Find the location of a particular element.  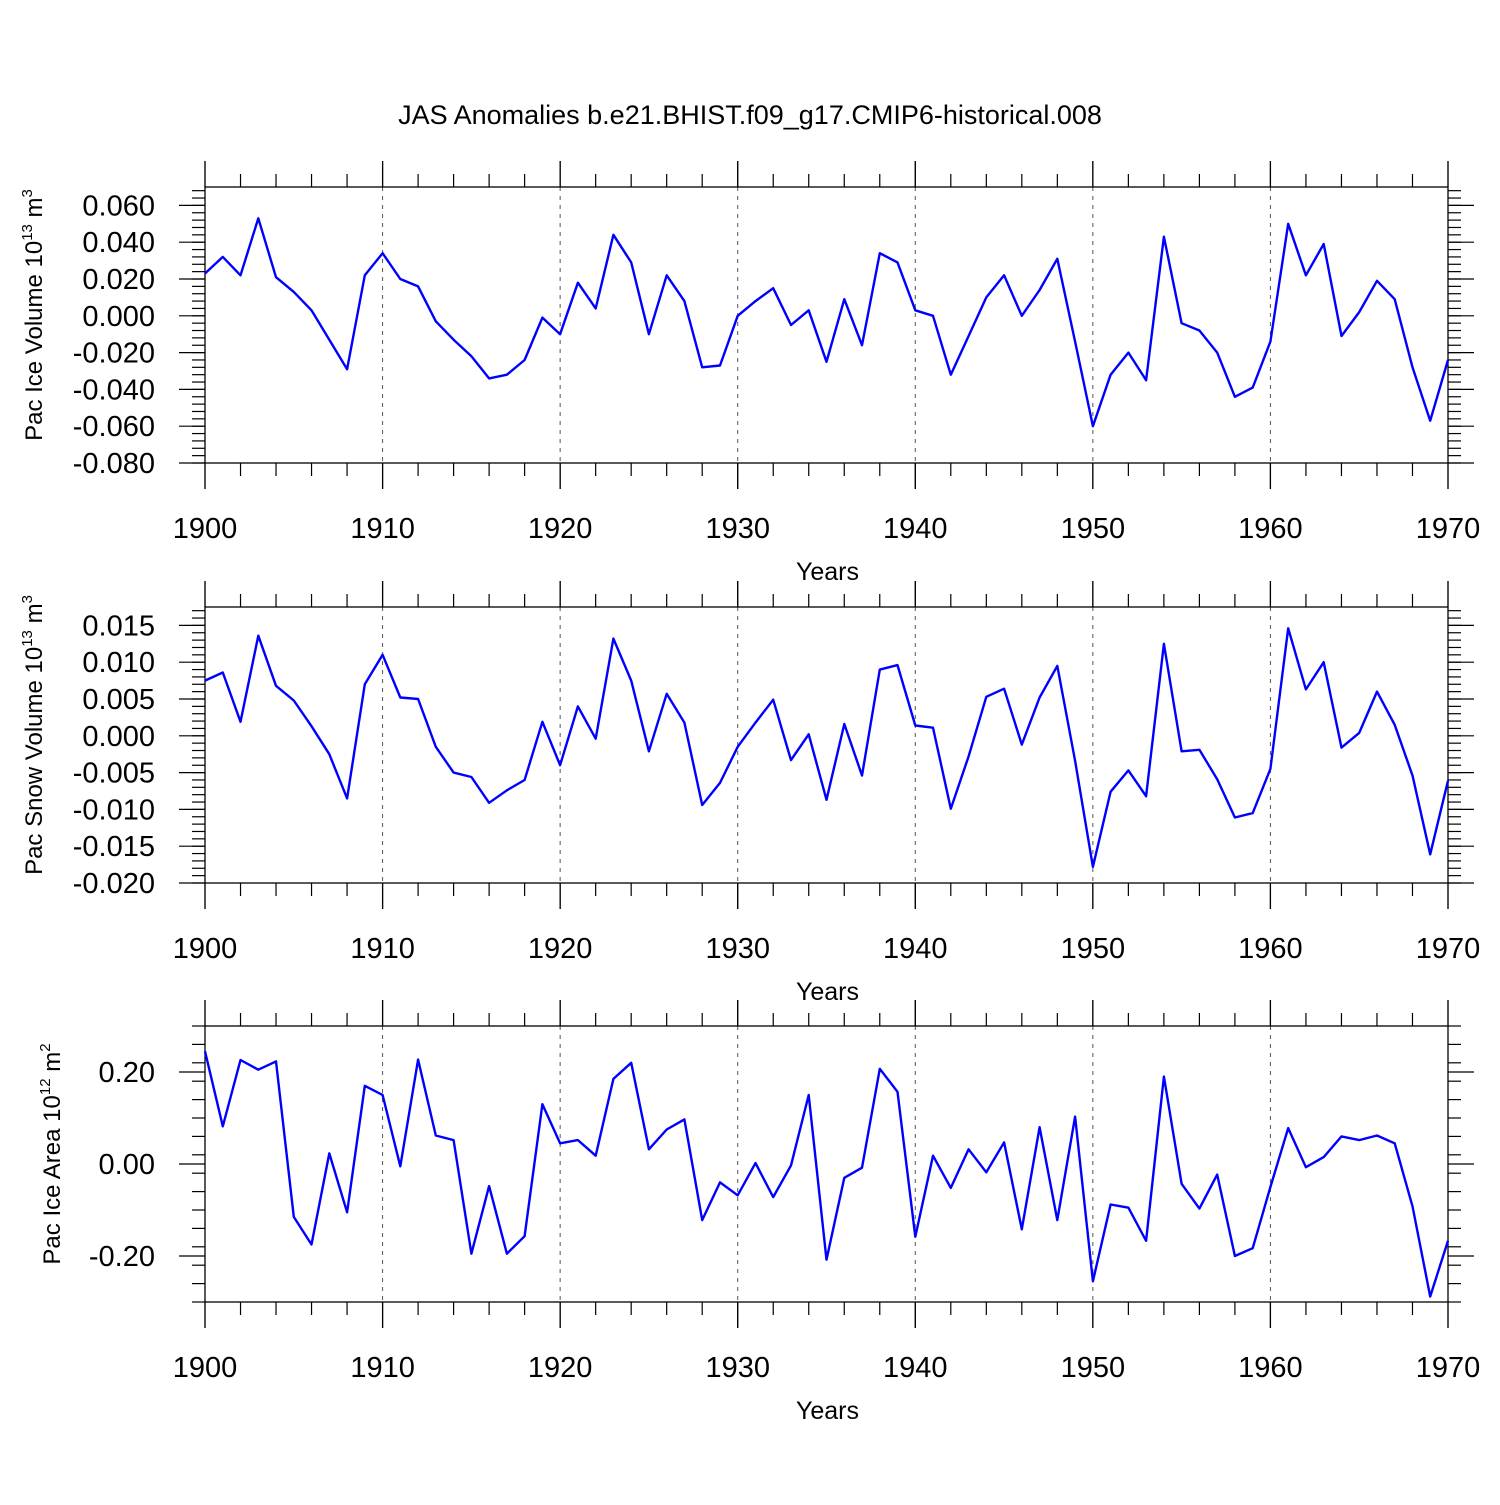

x-tick-label: 1910 is located at coordinates (382, 1368).